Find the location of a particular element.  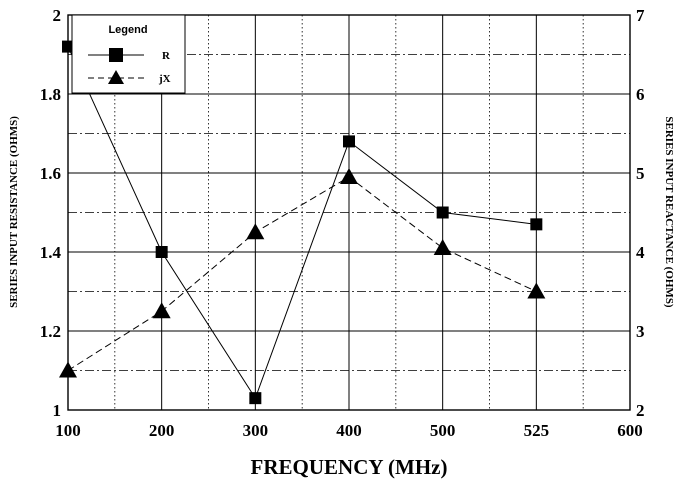

y-right-tick-label: 2 is located at coordinates (640, 410).